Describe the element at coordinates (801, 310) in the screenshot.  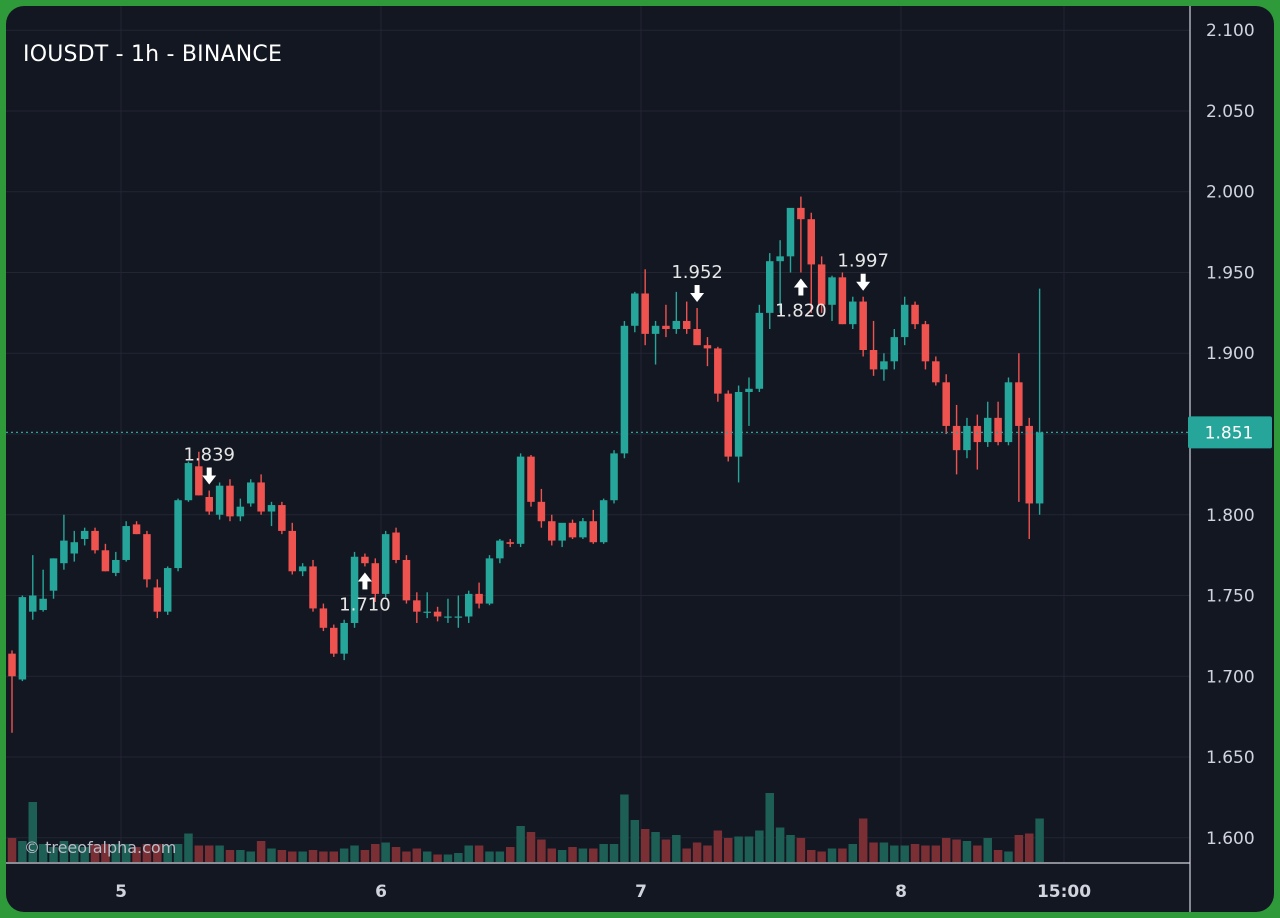
I see `annotation-label: 1.820` at that location.